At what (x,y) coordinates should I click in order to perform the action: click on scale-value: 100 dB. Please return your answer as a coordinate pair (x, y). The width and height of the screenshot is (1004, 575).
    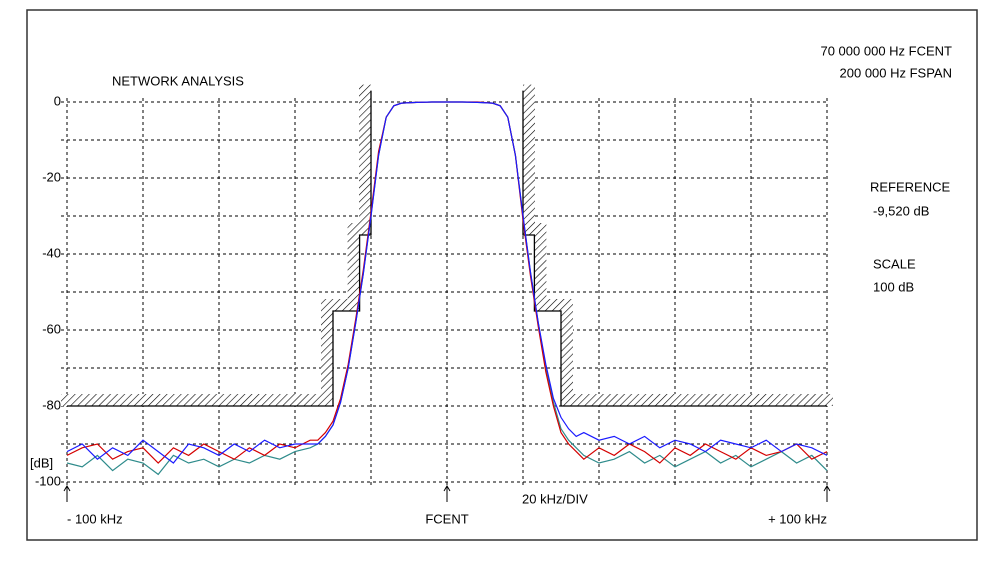
    Looking at the image, I should click on (893, 286).